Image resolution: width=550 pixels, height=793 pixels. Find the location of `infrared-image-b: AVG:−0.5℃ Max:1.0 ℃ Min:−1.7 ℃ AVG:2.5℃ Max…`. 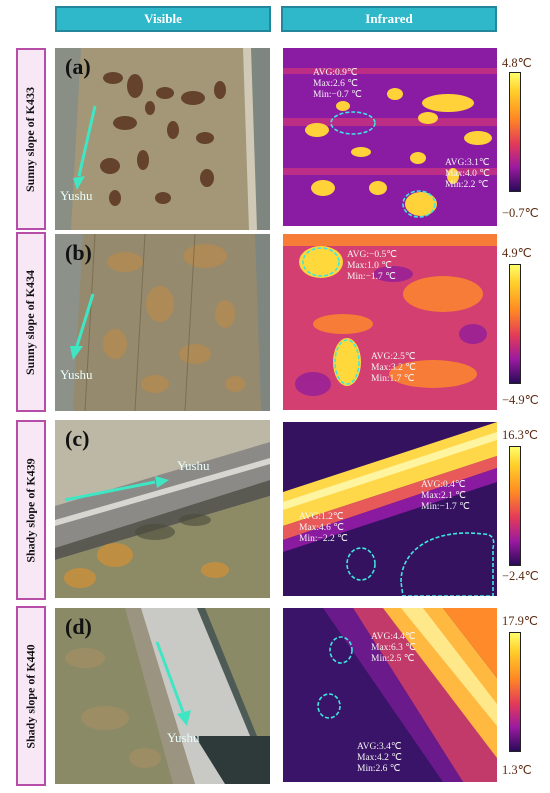

infrared-image-b: AVG:−0.5℃ Max:1.0 ℃ Min:−1.7 ℃ AVG:2.5℃ Max… is located at coordinates (390, 322).